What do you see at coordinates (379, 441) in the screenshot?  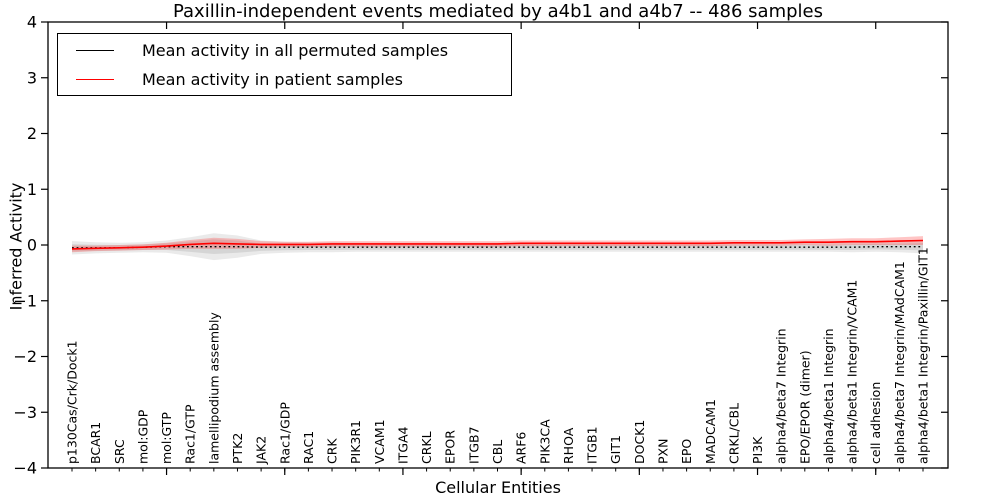 I see `x-category-label: VCAM1` at bounding box center [379, 441].